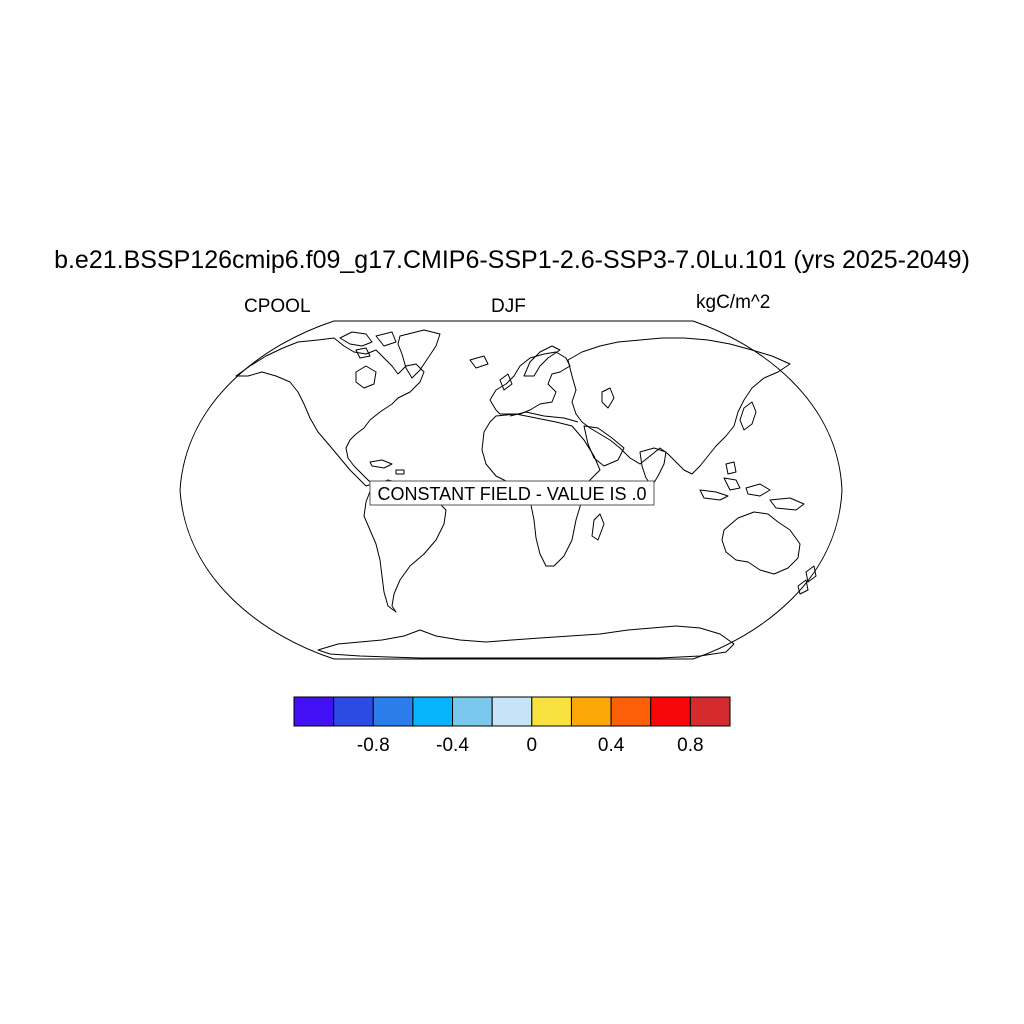 The width and height of the screenshot is (1024, 1024). What do you see at coordinates (532, 745) in the screenshot?
I see `colorbar-tick-label: 0` at bounding box center [532, 745].